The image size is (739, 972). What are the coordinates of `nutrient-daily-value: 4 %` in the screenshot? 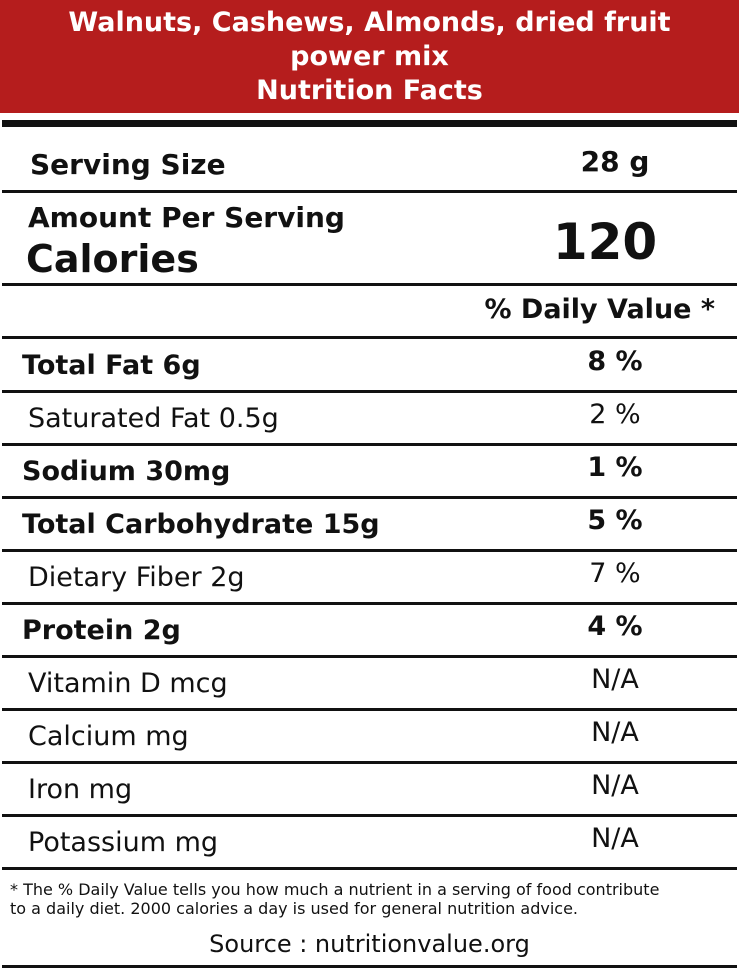 It's located at (615, 626).